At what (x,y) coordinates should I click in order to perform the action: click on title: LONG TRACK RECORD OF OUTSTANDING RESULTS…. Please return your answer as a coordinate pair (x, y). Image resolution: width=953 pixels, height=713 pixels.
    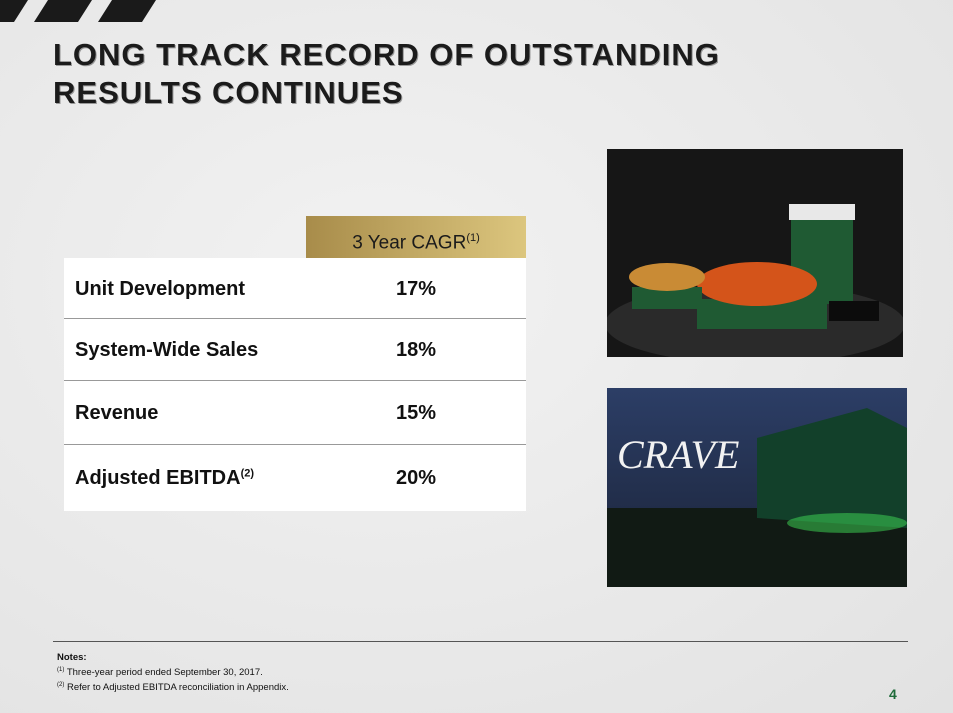
    Looking at the image, I should click on (386, 74).